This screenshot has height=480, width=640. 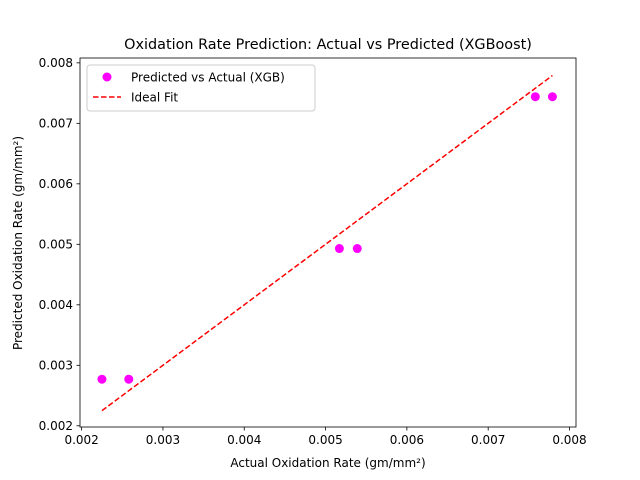 I want to click on x-tick-label: 0.008, so click(x=569, y=440).